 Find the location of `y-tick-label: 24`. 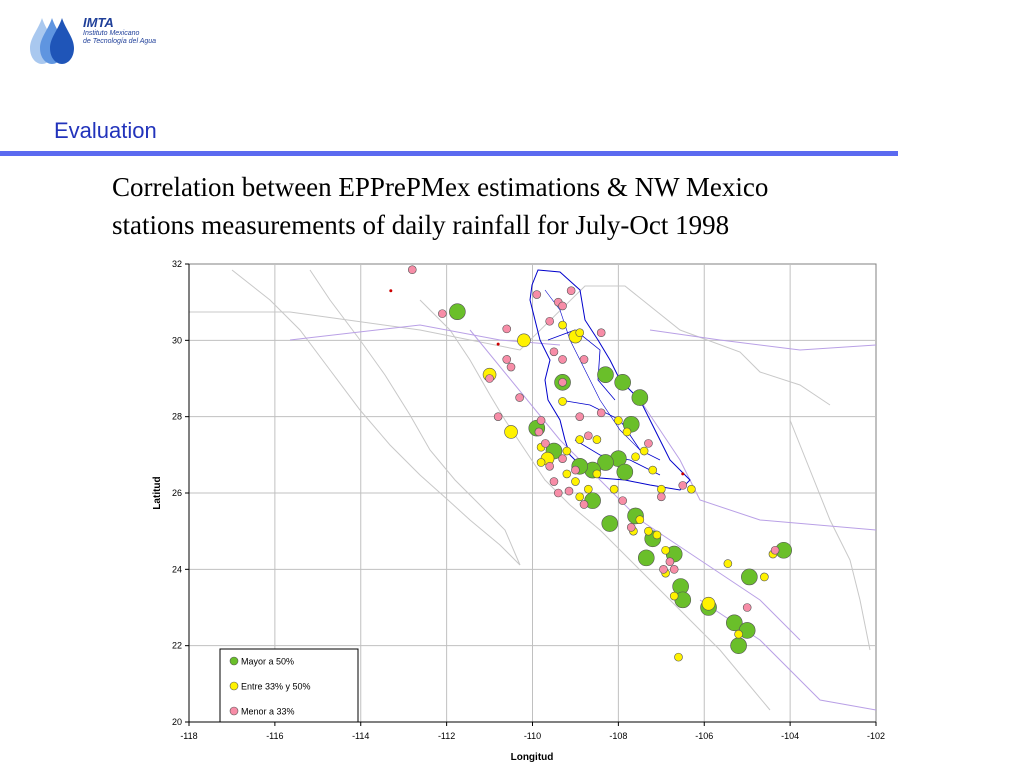

y-tick-label: 24 is located at coordinates (177, 569).